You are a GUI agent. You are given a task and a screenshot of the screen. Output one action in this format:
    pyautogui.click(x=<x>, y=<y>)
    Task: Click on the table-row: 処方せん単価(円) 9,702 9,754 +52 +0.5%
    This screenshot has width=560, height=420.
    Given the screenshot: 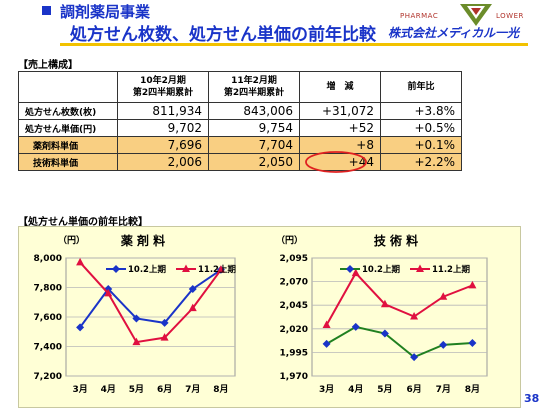 What is the action you would take?
    pyautogui.click(x=240, y=128)
    